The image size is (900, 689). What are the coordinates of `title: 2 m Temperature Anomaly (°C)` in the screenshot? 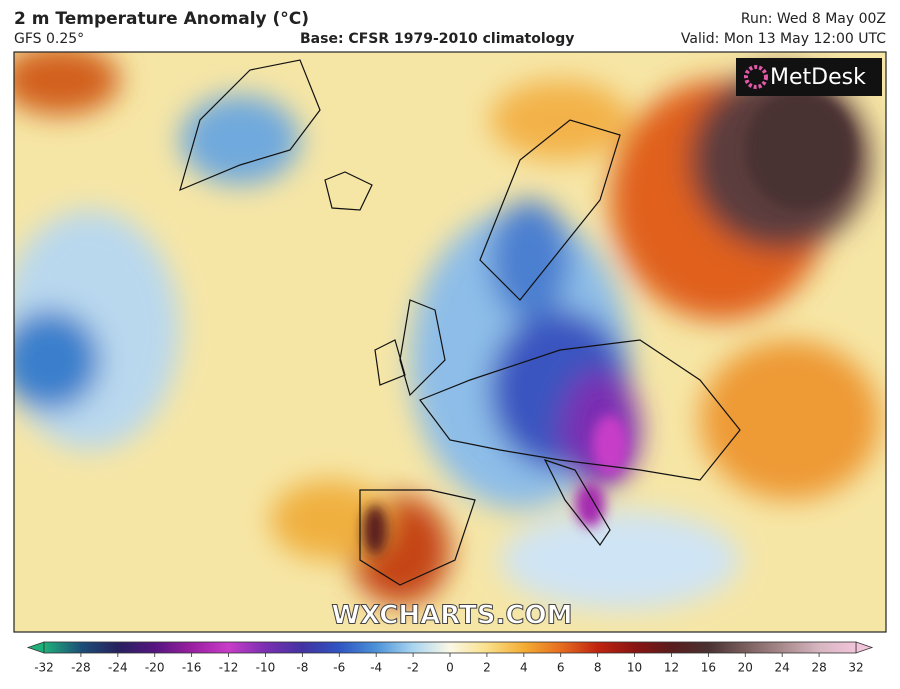 It's located at (162, 19).